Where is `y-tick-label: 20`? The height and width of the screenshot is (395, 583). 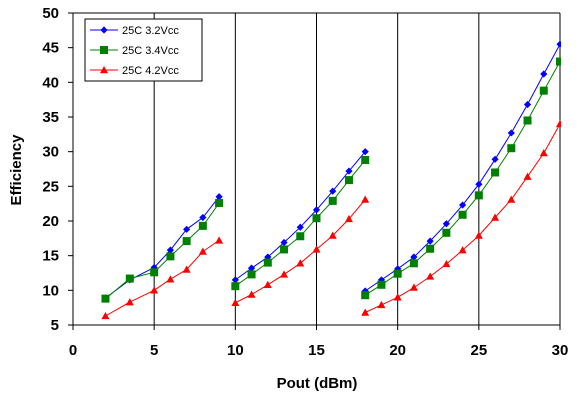 y-tick-label: 20 is located at coordinates (50, 221).